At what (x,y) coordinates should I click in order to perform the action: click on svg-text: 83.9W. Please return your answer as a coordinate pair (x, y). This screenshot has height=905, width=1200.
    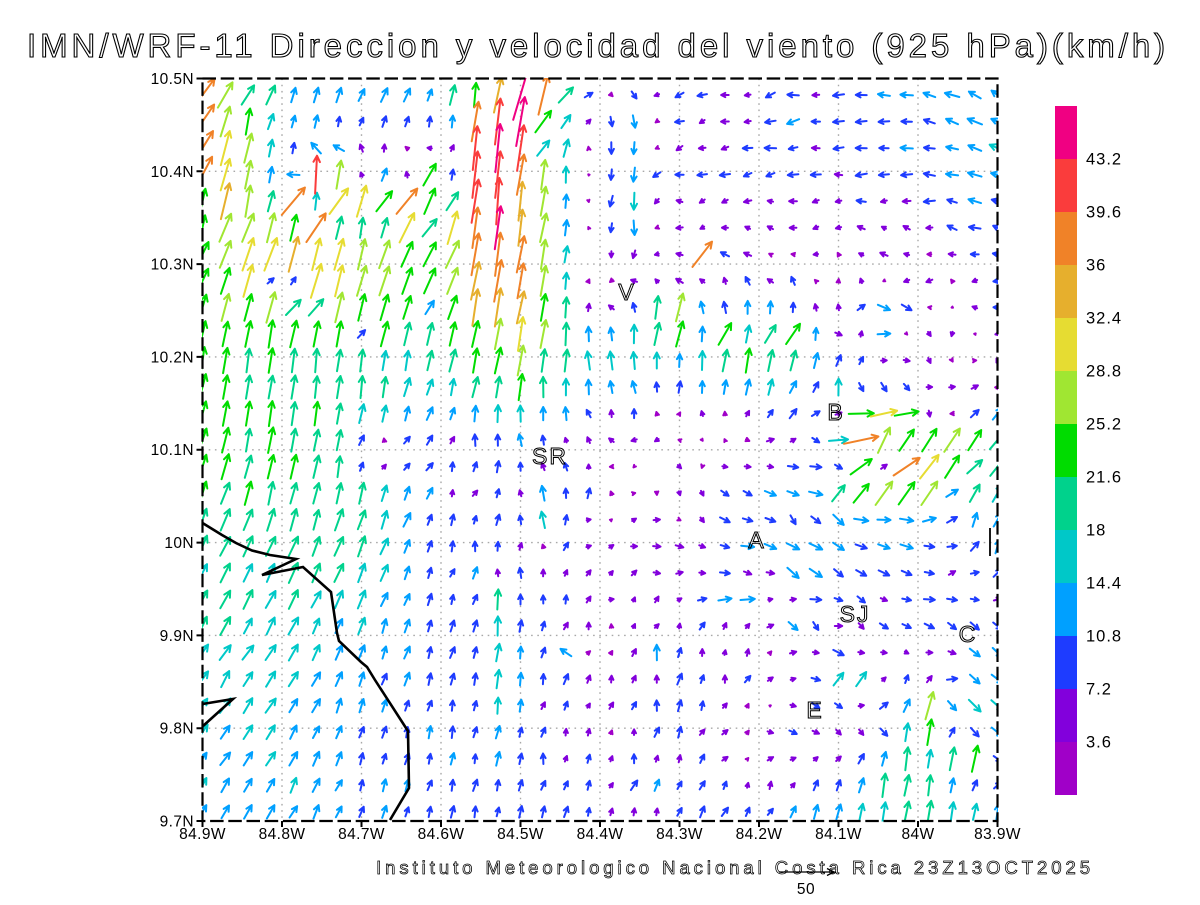
    Looking at the image, I should click on (997, 834).